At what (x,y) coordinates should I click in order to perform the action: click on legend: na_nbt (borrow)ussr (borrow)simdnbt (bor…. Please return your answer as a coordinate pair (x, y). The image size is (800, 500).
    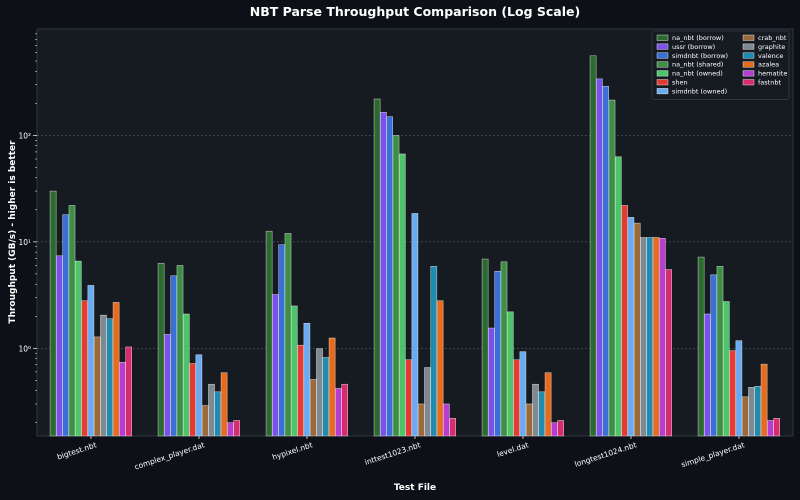
    Looking at the image, I should click on (720, 65).